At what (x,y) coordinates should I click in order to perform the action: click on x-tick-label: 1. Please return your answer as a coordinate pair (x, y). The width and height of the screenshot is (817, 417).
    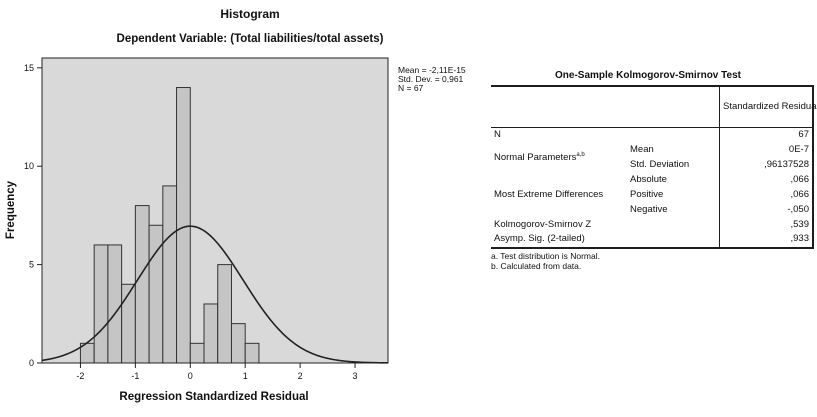
    Looking at the image, I should click on (245, 376).